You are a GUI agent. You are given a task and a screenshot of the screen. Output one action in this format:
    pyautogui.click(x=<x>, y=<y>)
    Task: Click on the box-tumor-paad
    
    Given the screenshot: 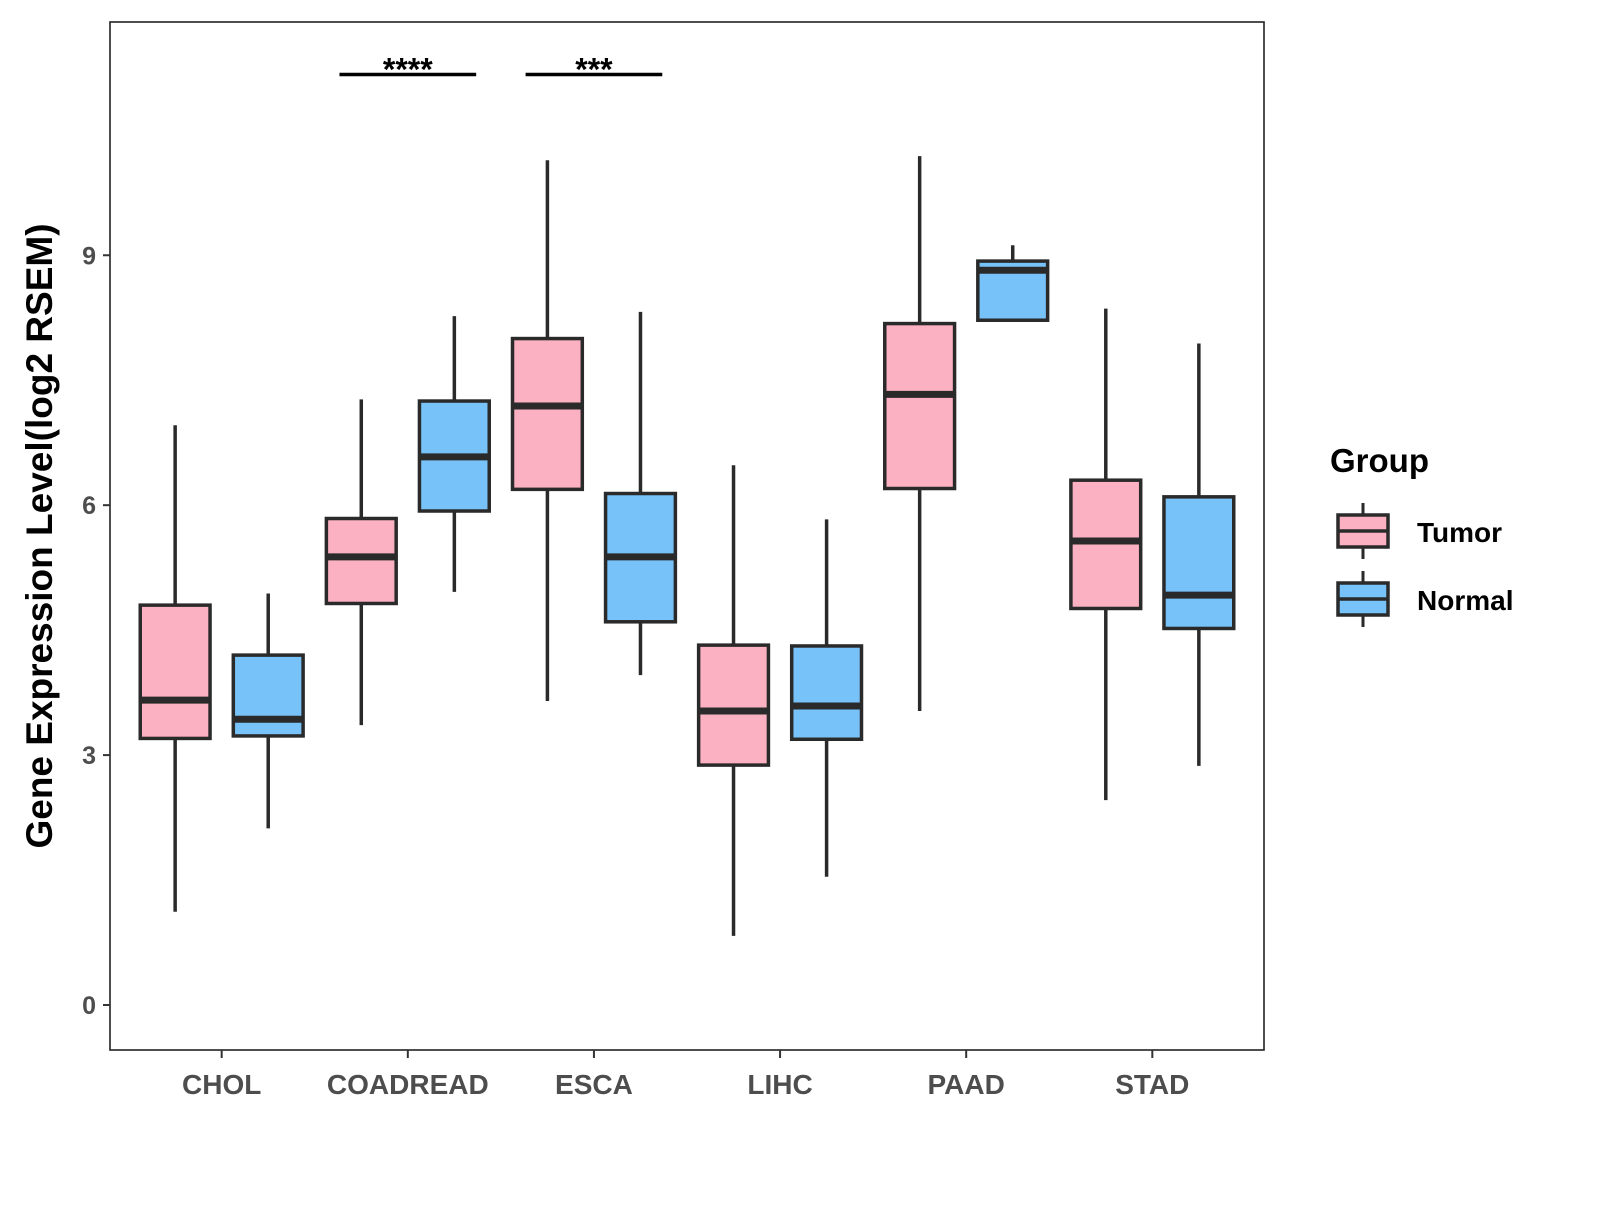 What is the action you would take?
    pyautogui.click(x=920, y=433)
    